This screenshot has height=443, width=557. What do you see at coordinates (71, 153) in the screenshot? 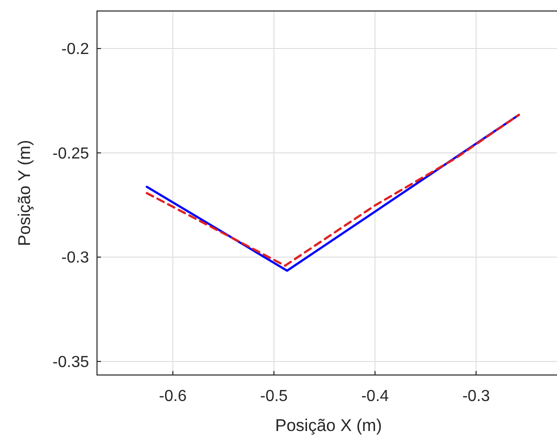
I see `y-tick-label: -0.25` at bounding box center [71, 153].